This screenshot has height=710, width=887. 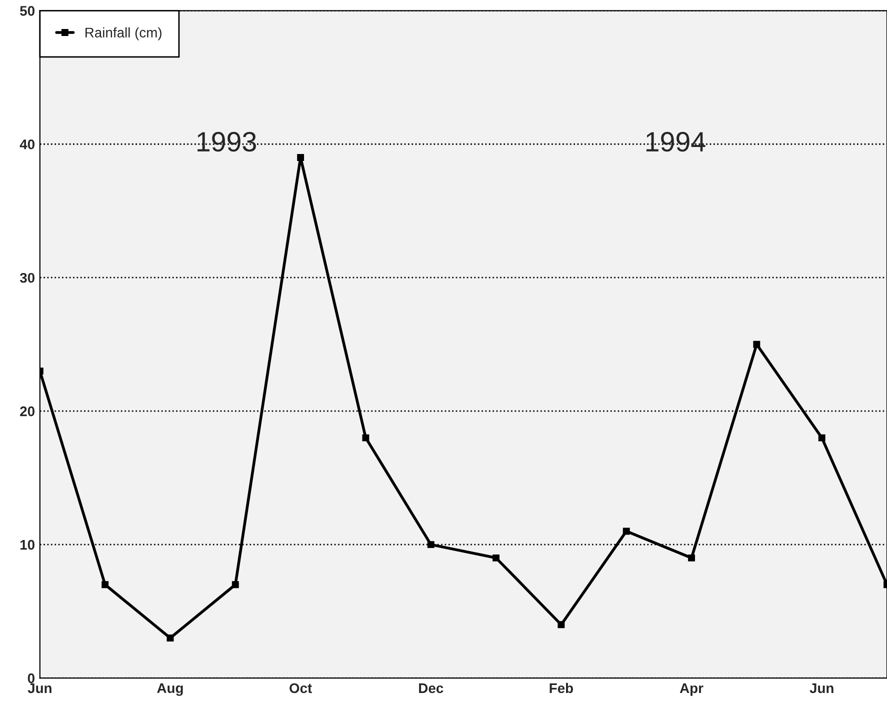 What do you see at coordinates (27, 11) in the screenshot?
I see `y-tick-label: 50` at bounding box center [27, 11].